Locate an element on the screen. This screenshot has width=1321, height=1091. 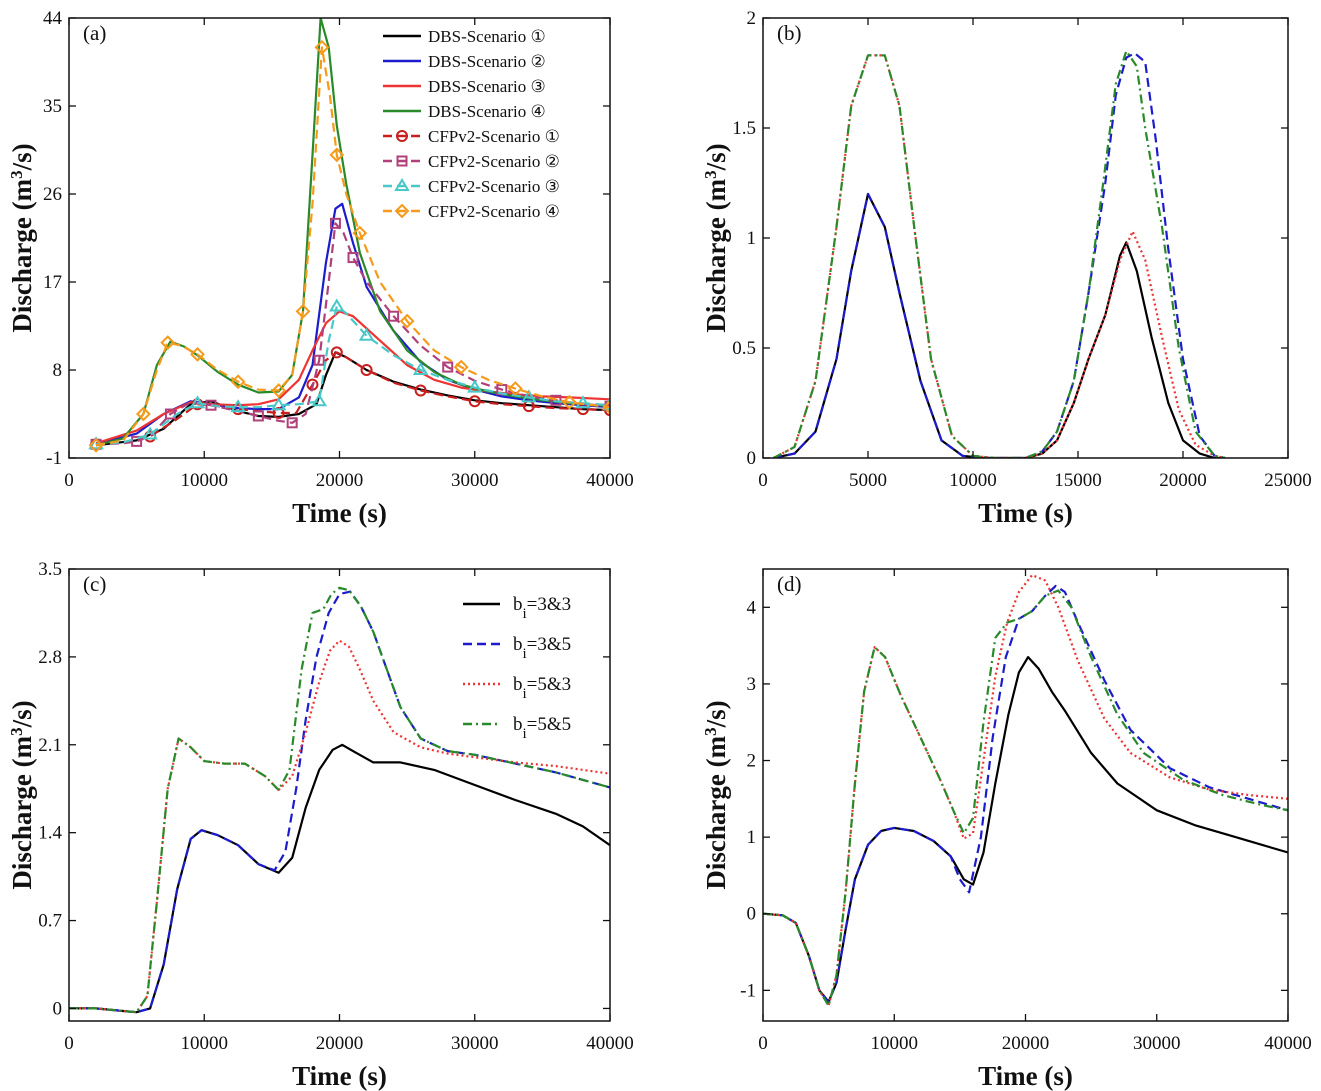
legend-entry: CFPv2-Scenario ② is located at coordinates (494, 161).